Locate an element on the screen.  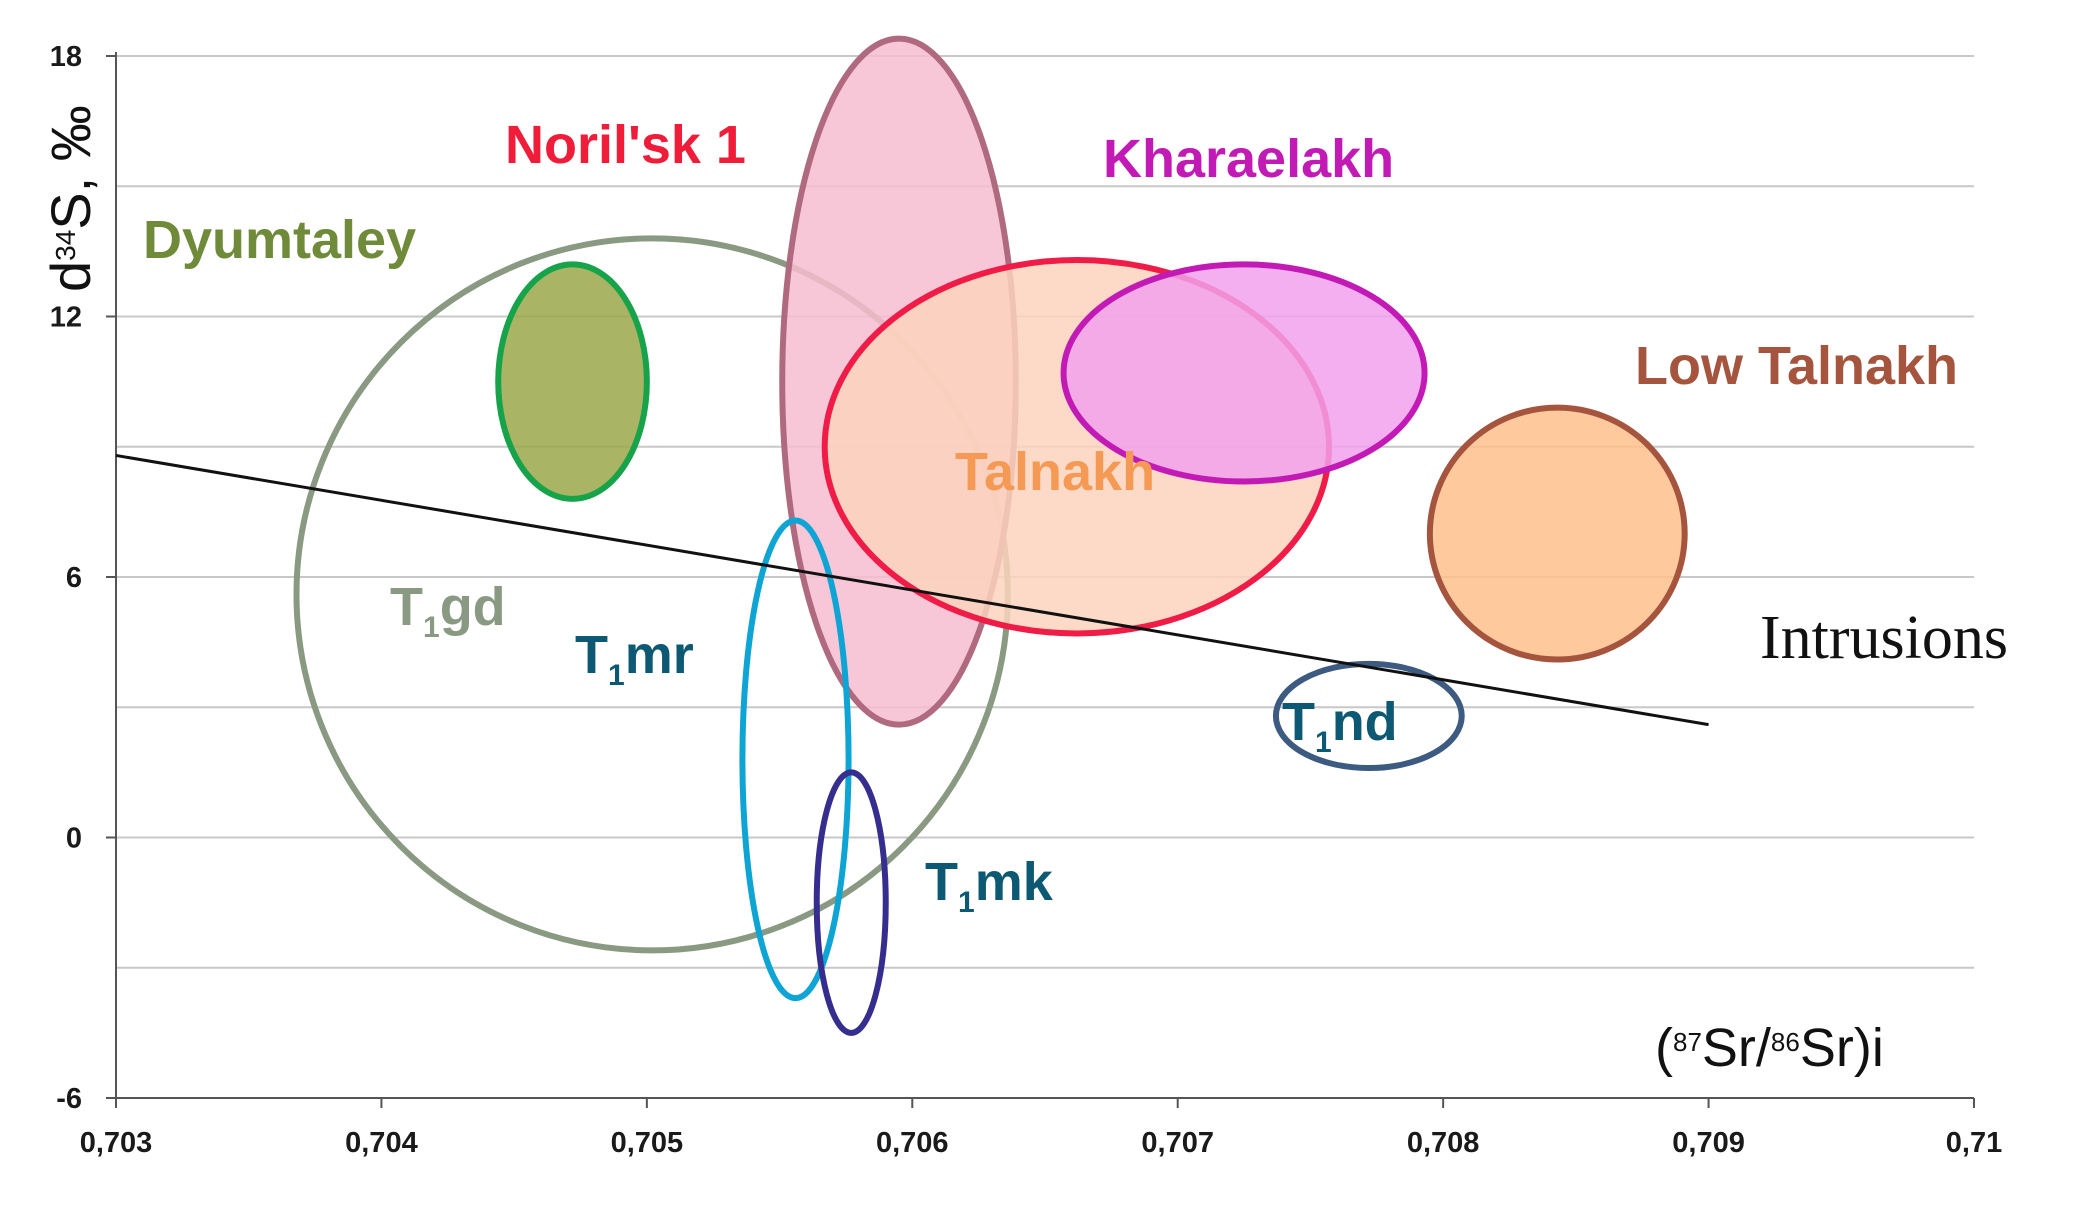
label-low-talnakh: Low Talnakh is located at coordinates (1796, 366).